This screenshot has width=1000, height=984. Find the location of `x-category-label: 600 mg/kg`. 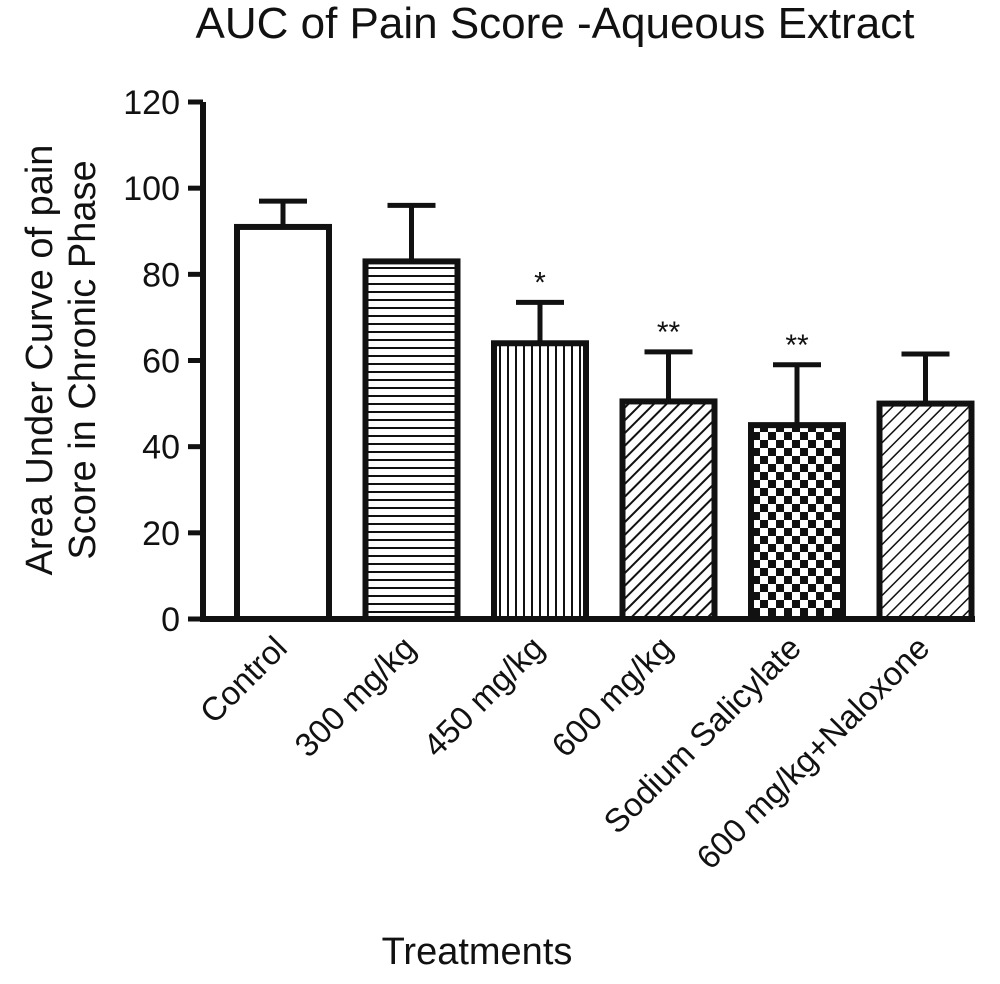

x-category-label: 600 mg/kg is located at coordinates (611, 696).